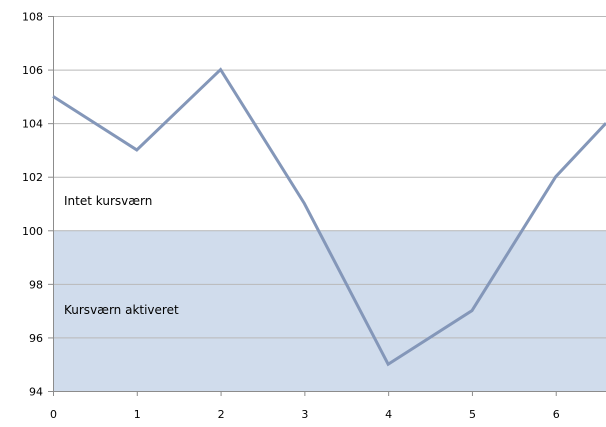 Image resolution: width=606 pixels, height=427 pixels. What do you see at coordinates (388, 414) in the screenshot?
I see `x-tick-label: 4` at bounding box center [388, 414].